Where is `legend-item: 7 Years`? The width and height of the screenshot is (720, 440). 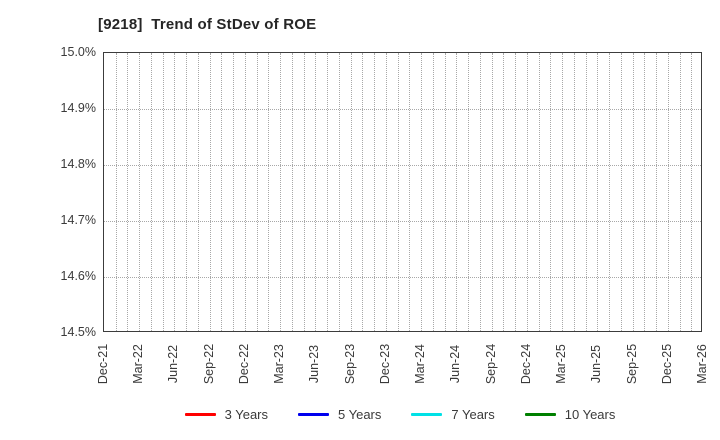 legend-item: 7 Years is located at coordinates (453, 414).